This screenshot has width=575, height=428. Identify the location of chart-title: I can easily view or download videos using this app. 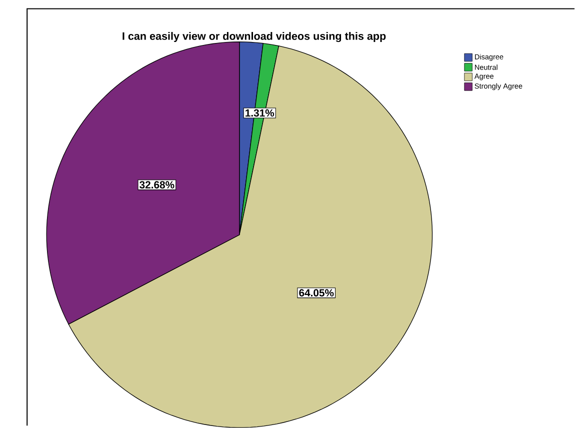
(254, 37).